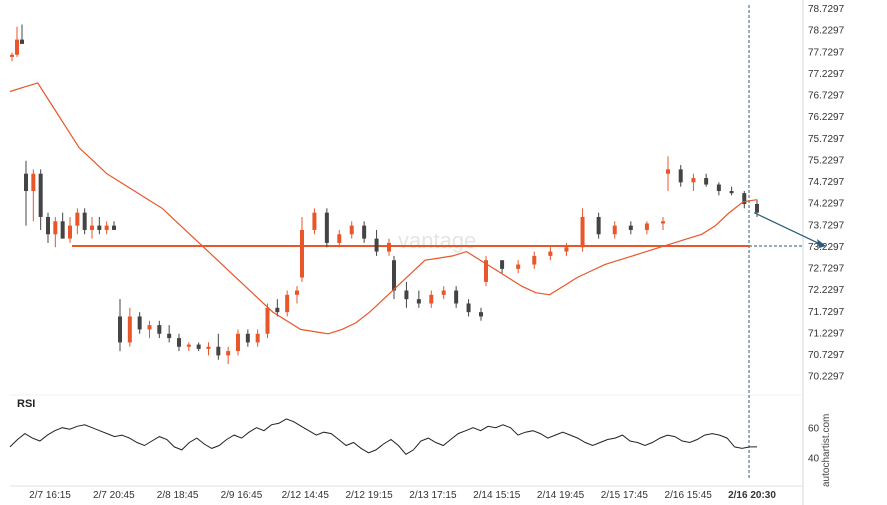 This screenshot has width=887, height=505. What do you see at coordinates (383, 436) in the screenshot?
I see `rsi-chart` at bounding box center [383, 436].